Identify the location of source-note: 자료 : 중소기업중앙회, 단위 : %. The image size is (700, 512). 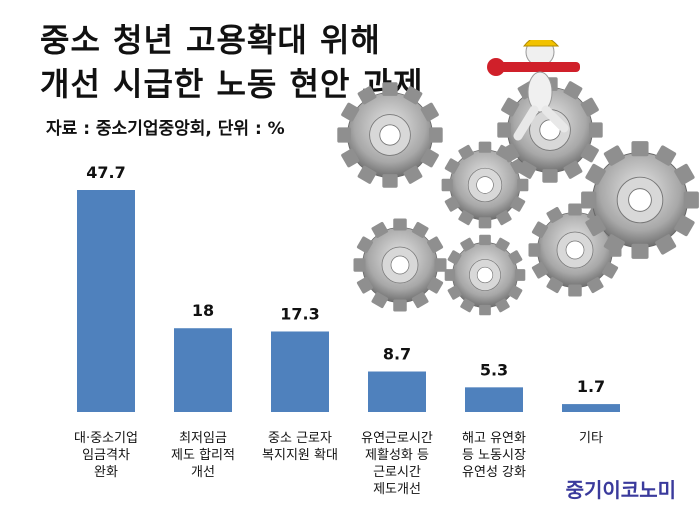
(165, 129).